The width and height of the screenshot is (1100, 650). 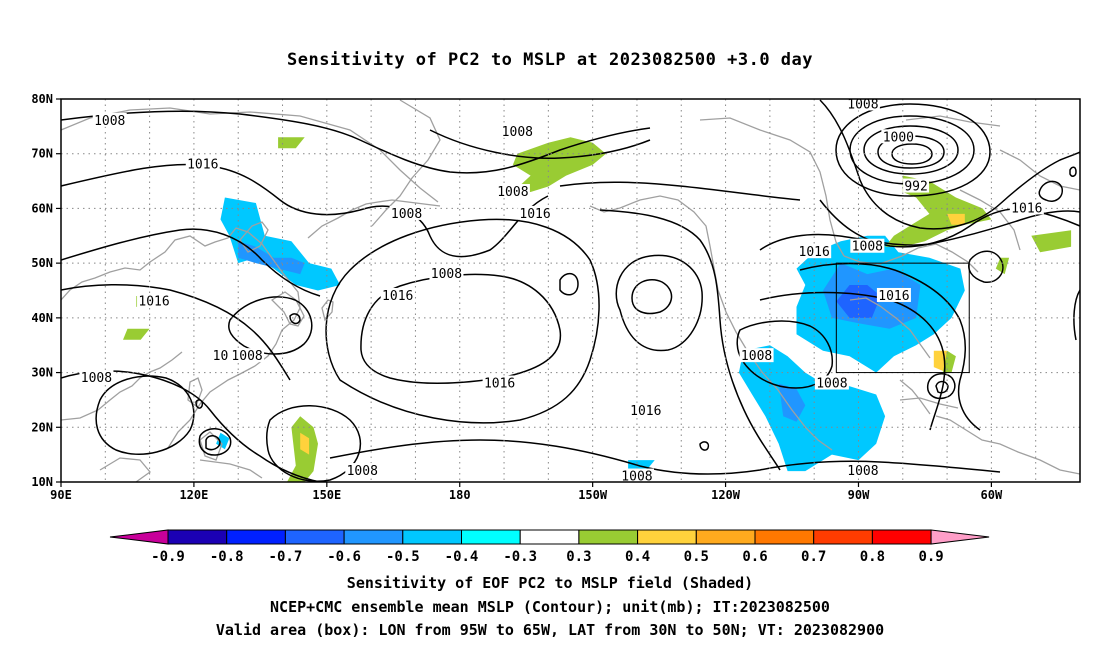 I want to click on lon-tick-180: 180, so click(x=460, y=495).